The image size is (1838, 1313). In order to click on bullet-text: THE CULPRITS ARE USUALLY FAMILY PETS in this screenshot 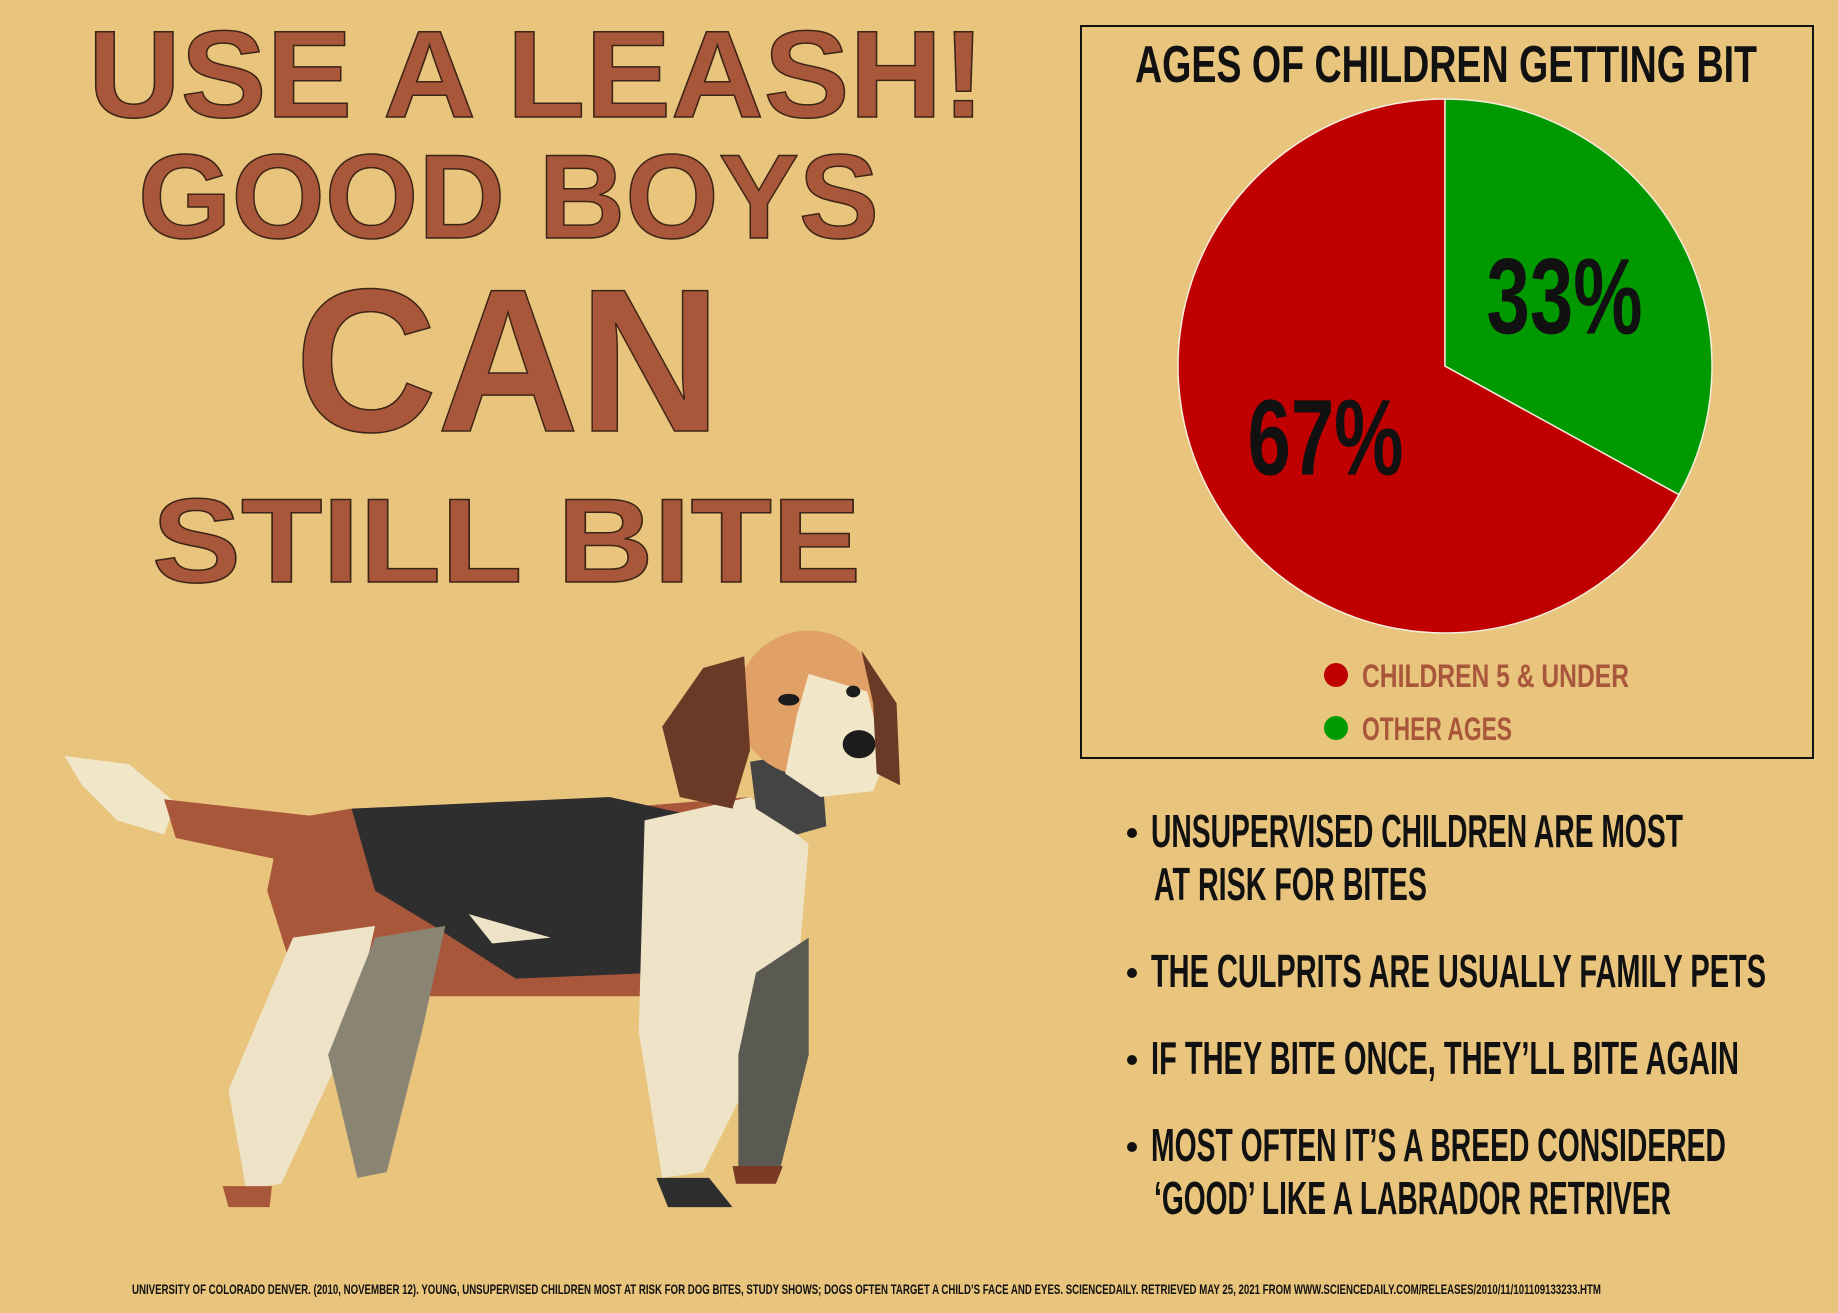, I will do `click(1458, 971)`.